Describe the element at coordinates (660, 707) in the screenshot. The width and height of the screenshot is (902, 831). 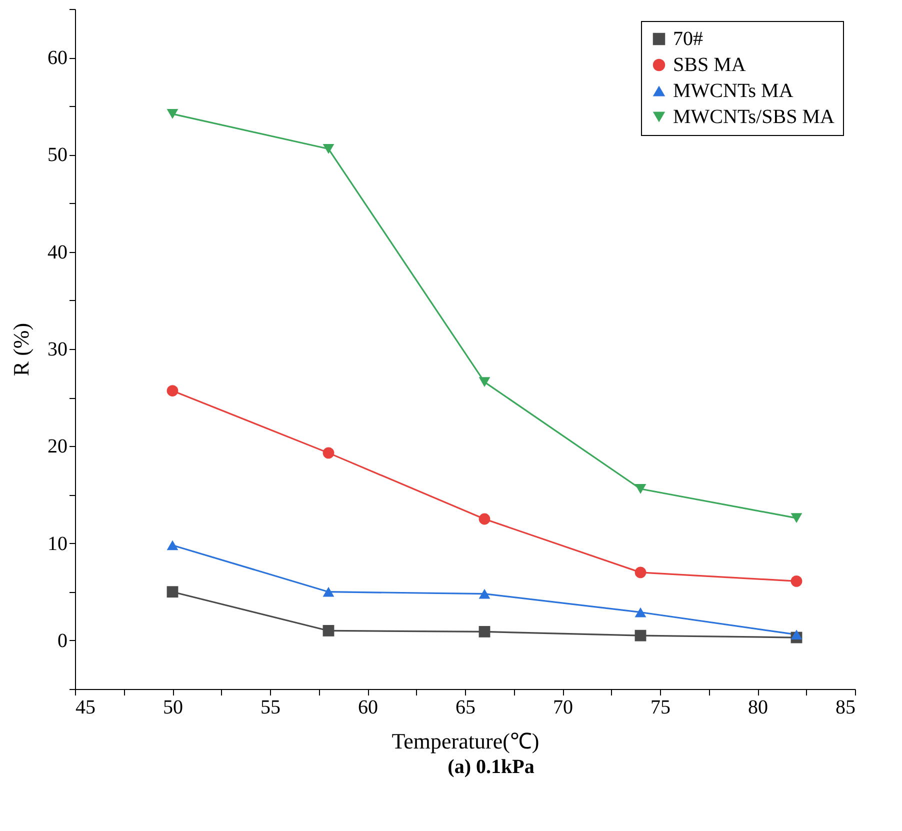
I see `x-tick-label: 75` at that location.